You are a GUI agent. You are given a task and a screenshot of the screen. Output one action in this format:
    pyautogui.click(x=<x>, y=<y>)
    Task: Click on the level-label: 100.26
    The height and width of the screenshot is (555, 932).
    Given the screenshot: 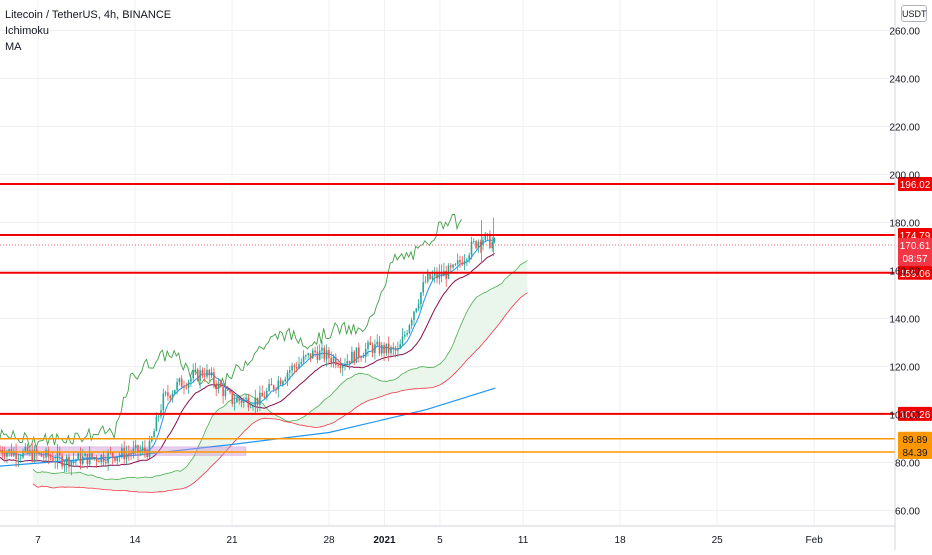 What is the action you would take?
    pyautogui.click(x=915, y=415)
    